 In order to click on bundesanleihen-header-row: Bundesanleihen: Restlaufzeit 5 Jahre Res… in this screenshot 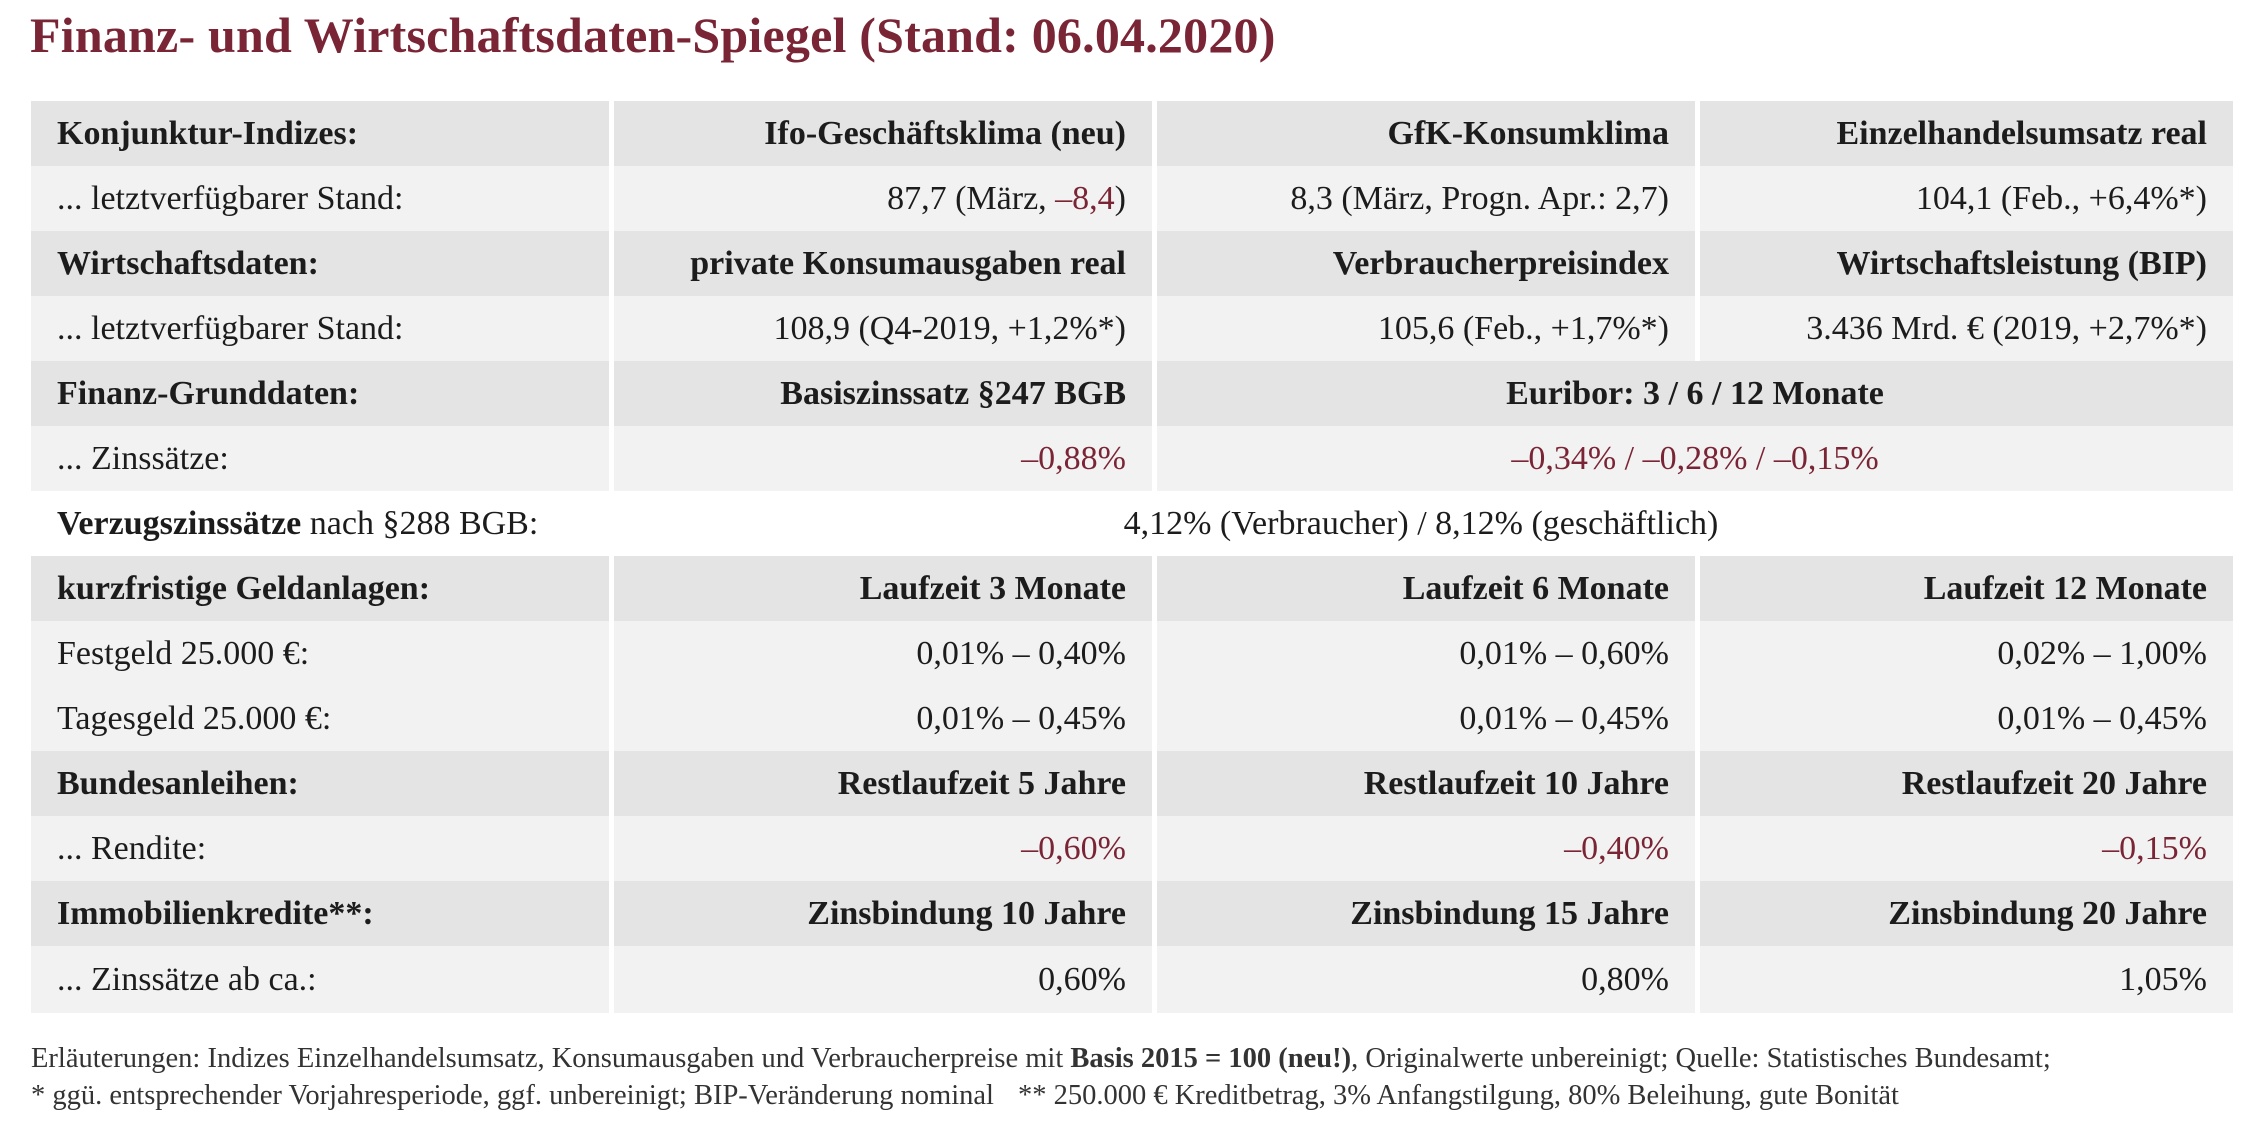, I will do `click(1132, 783)`.